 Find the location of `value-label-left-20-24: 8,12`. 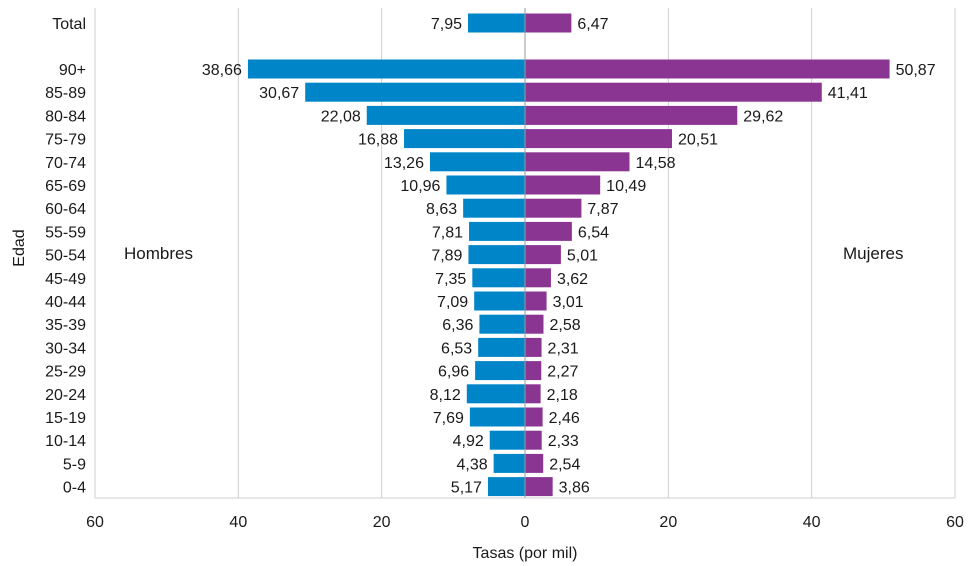

value-label-left-20-24: 8,12 is located at coordinates (445, 395).